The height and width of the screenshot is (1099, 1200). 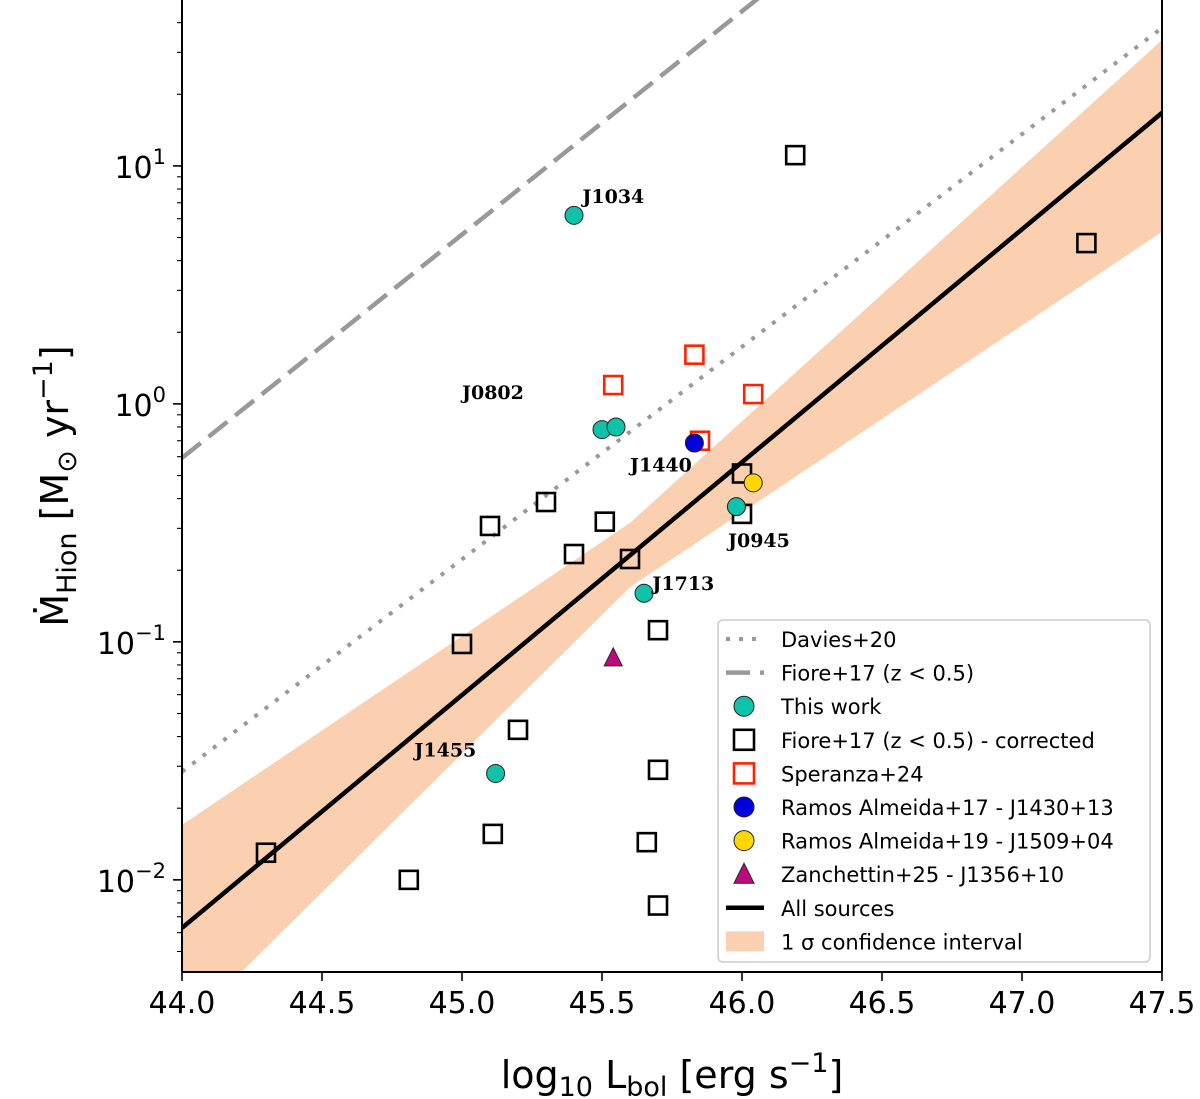 What do you see at coordinates (922, 875) in the screenshot?
I see `legend-label: Zanchettin+25 - J1356+10` at bounding box center [922, 875].